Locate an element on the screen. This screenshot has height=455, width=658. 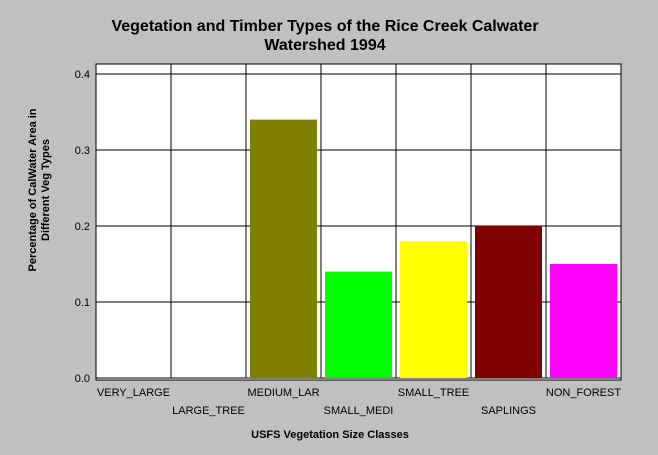
x-tick-label: SAPLINGS is located at coordinates (508, 411).